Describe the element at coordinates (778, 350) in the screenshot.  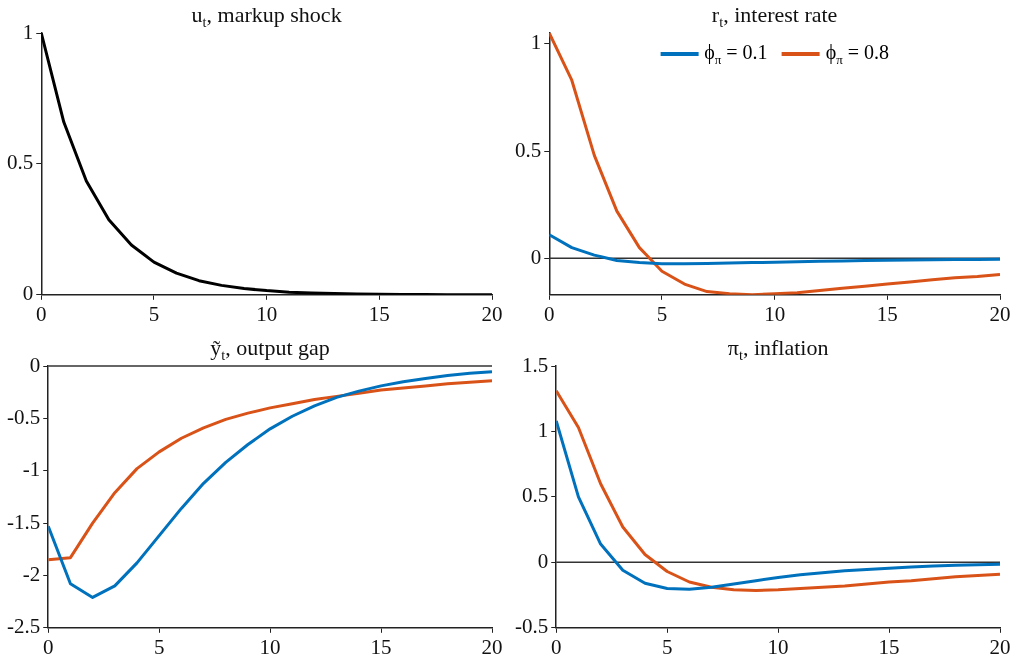
I see `chart-title: π$_{t}$, inflation` at that location.